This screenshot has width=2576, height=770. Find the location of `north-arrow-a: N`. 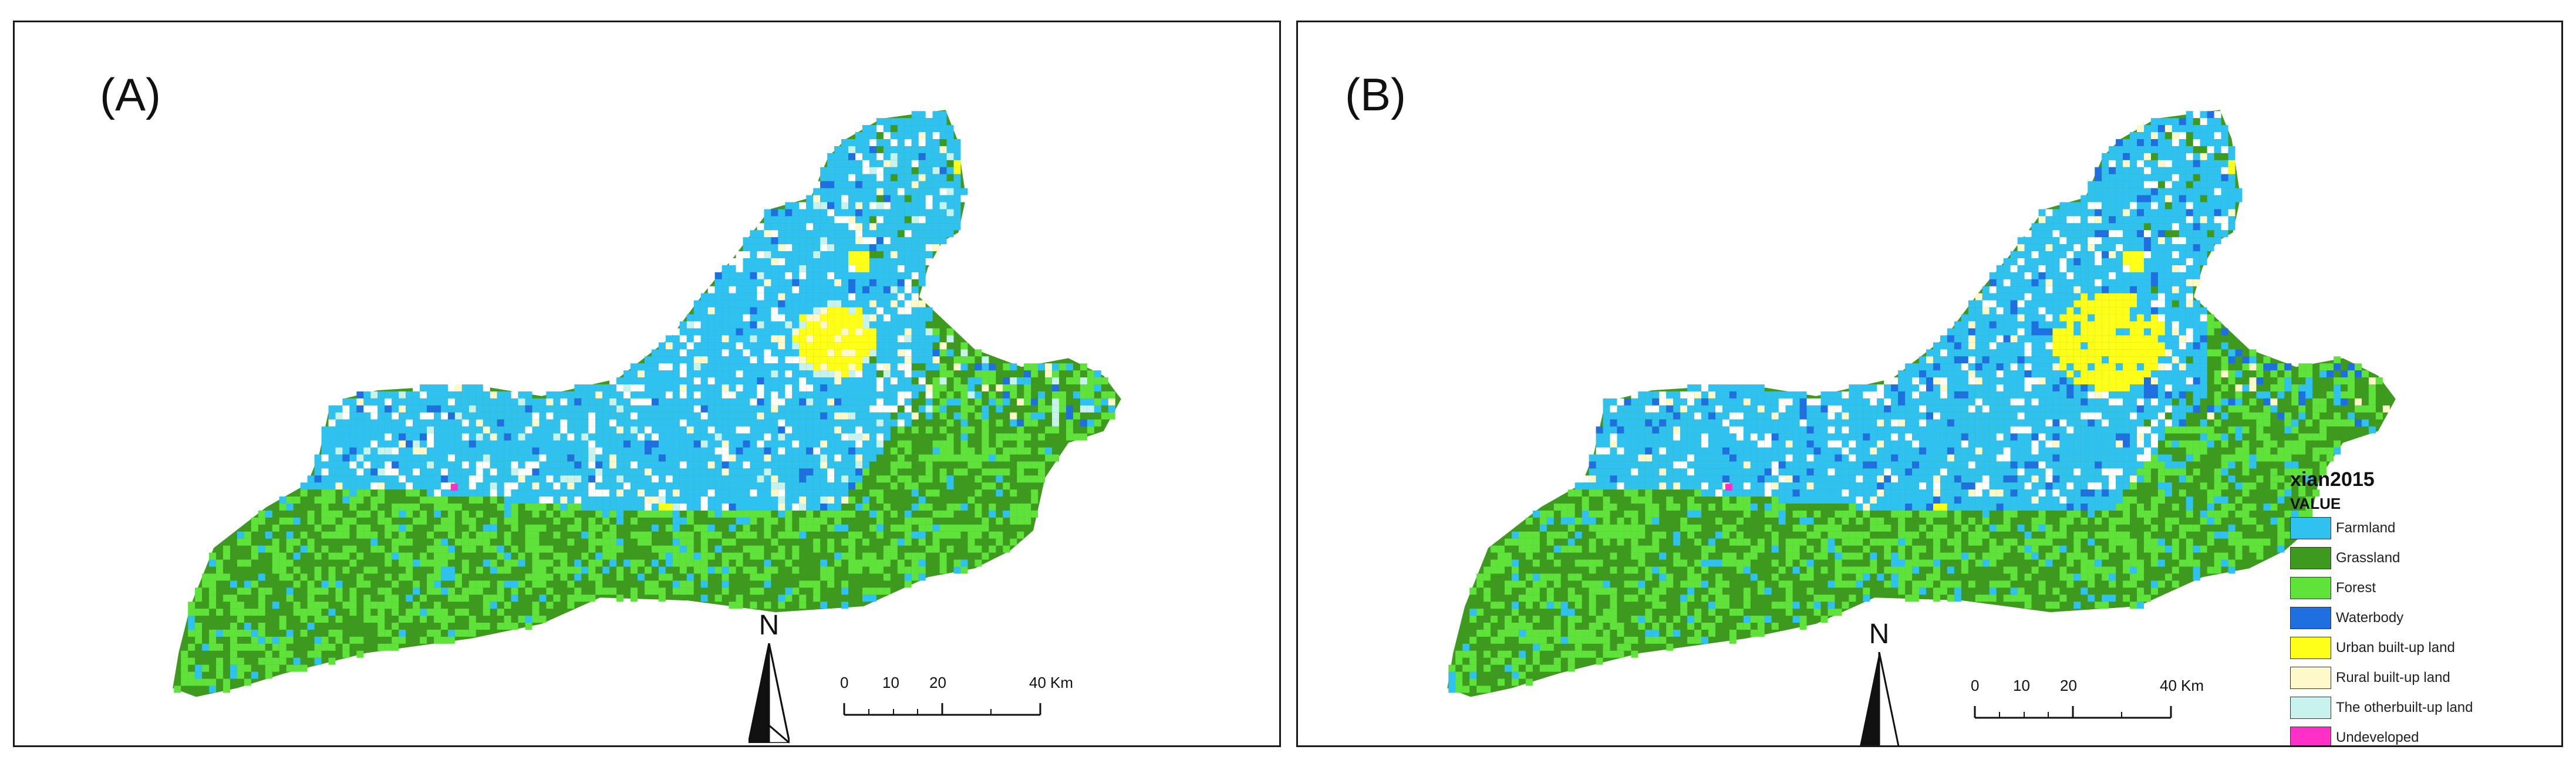

north-arrow-a: N is located at coordinates (769, 676).